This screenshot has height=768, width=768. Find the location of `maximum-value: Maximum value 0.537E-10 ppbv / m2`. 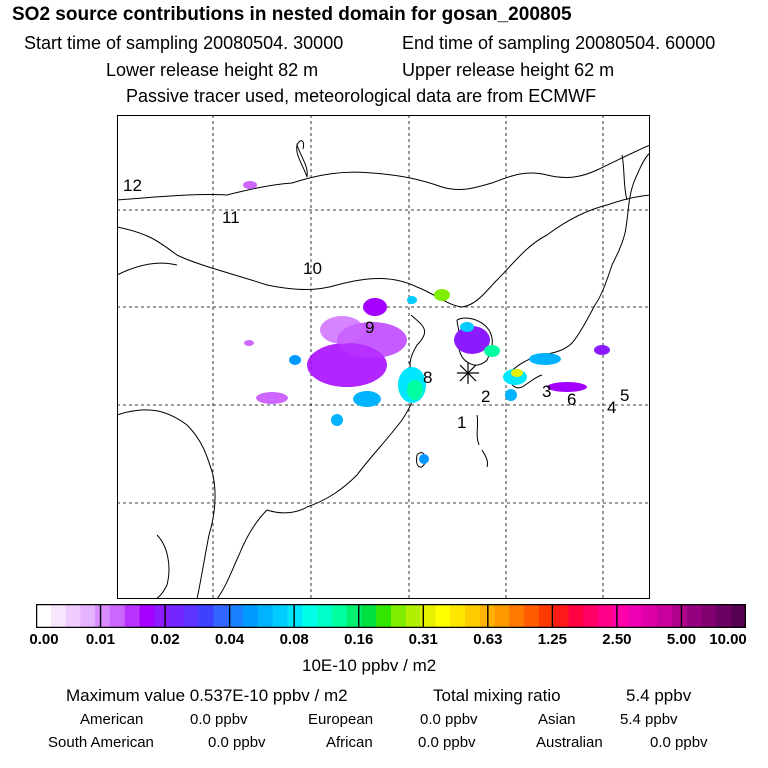

maximum-value: Maximum value 0.537E-10 ppbv / m2 is located at coordinates (207, 695).